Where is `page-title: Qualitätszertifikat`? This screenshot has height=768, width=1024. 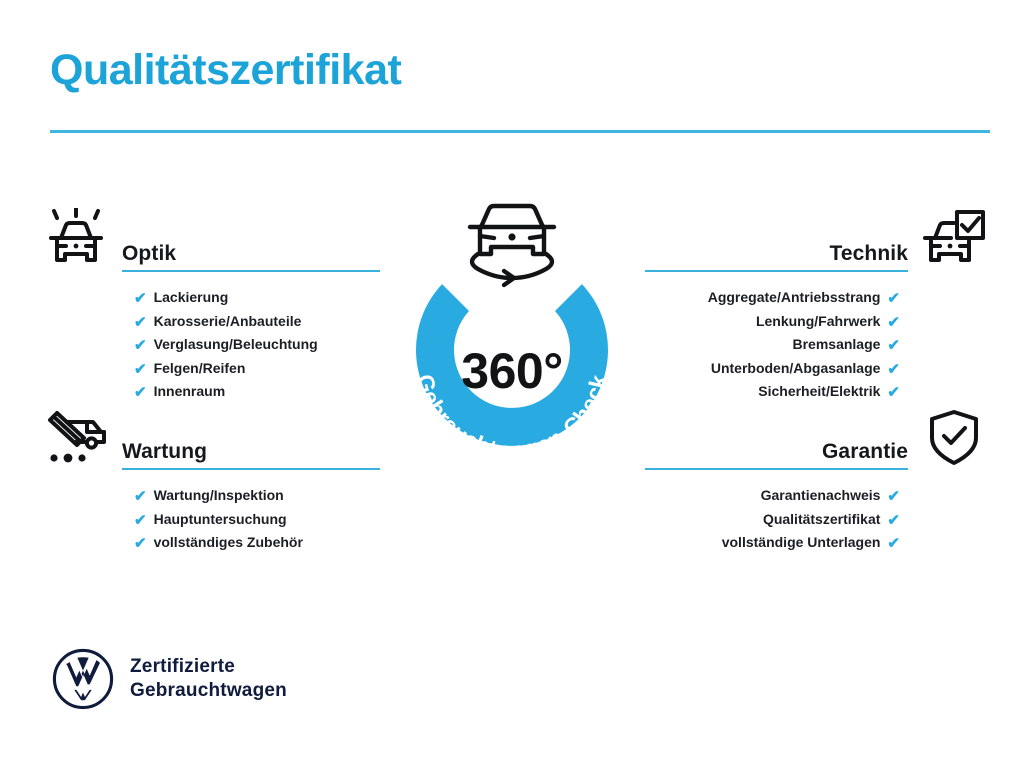 page-title: Qualitätszertifikat is located at coordinates (226, 70).